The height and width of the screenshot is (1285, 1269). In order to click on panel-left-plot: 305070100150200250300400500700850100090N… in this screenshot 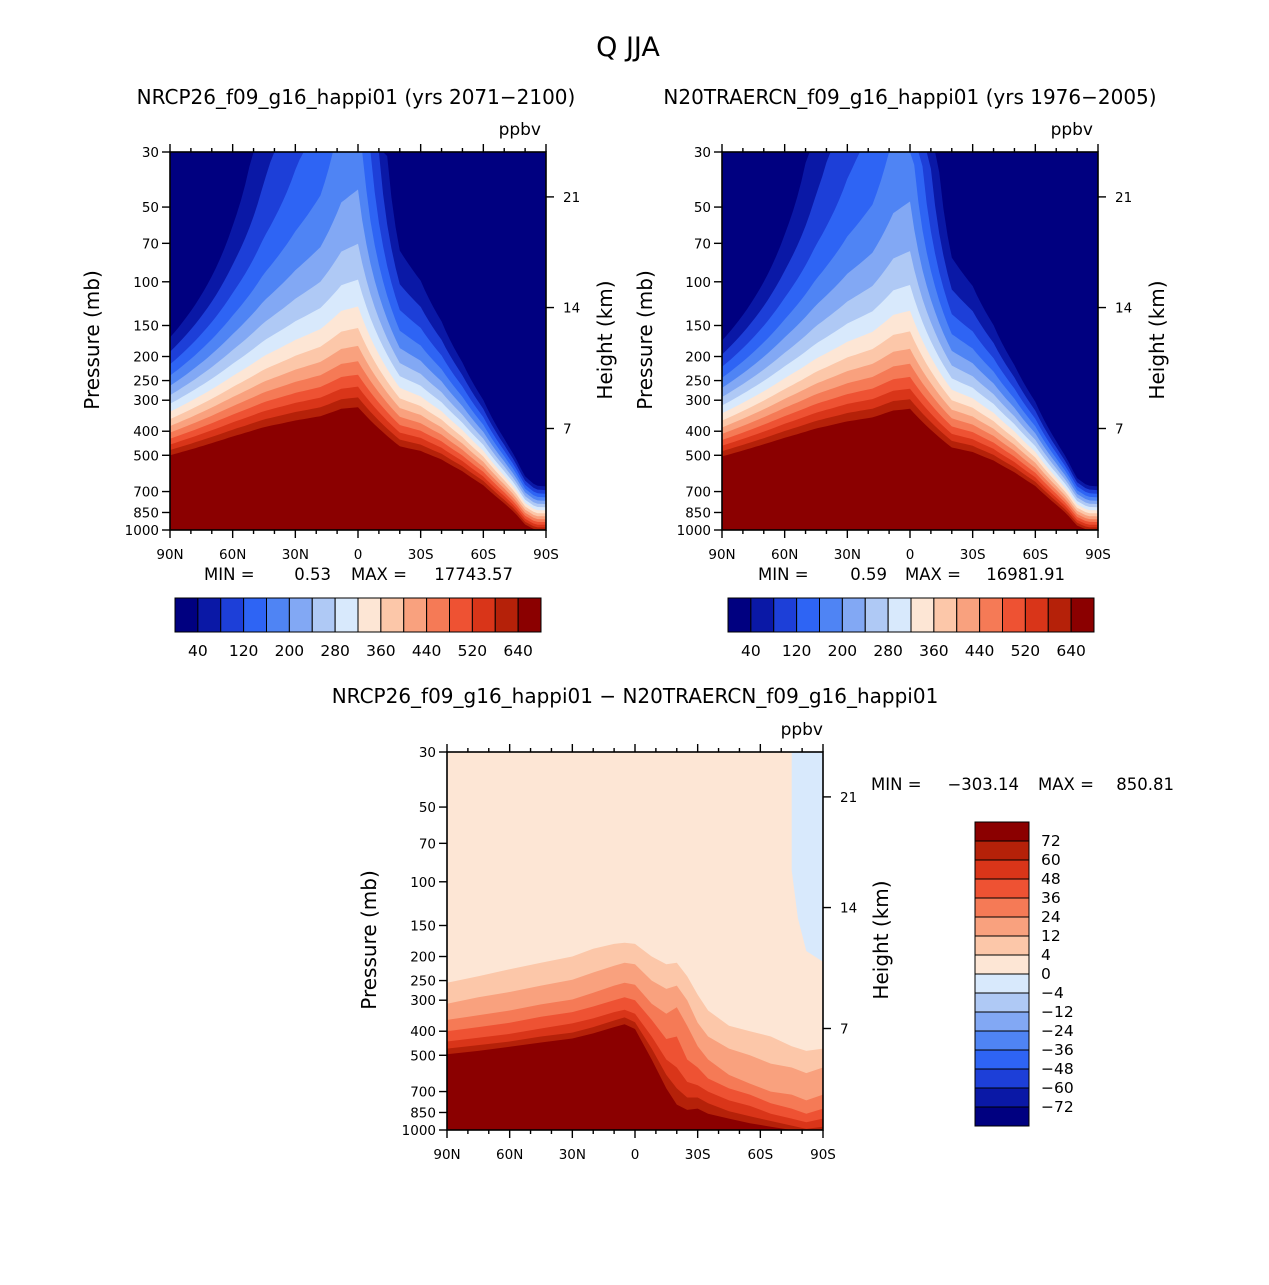, I will do `click(352, 353)`.